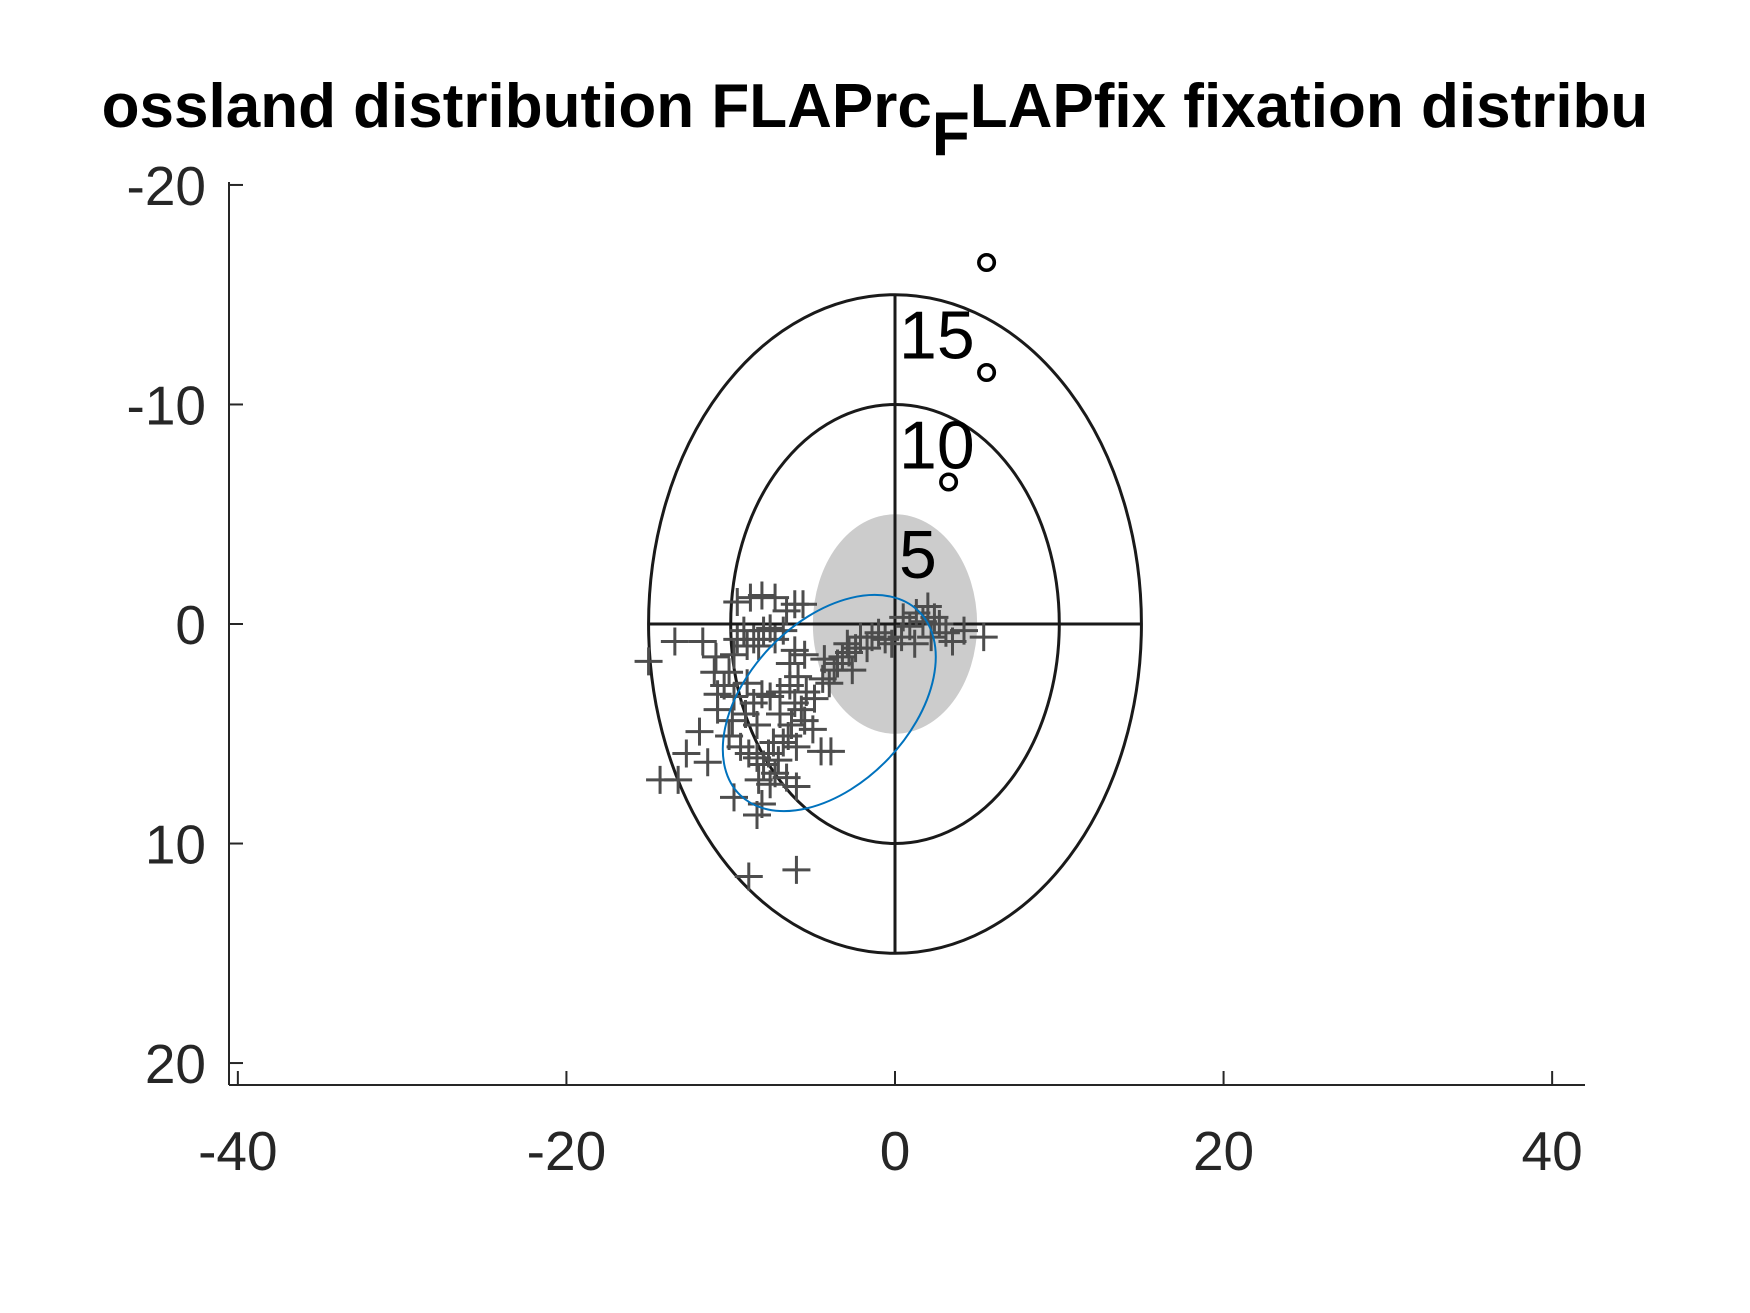  I want to click on x-axis-ticks: -40 -20 0 20 40, so click(890, 1126).